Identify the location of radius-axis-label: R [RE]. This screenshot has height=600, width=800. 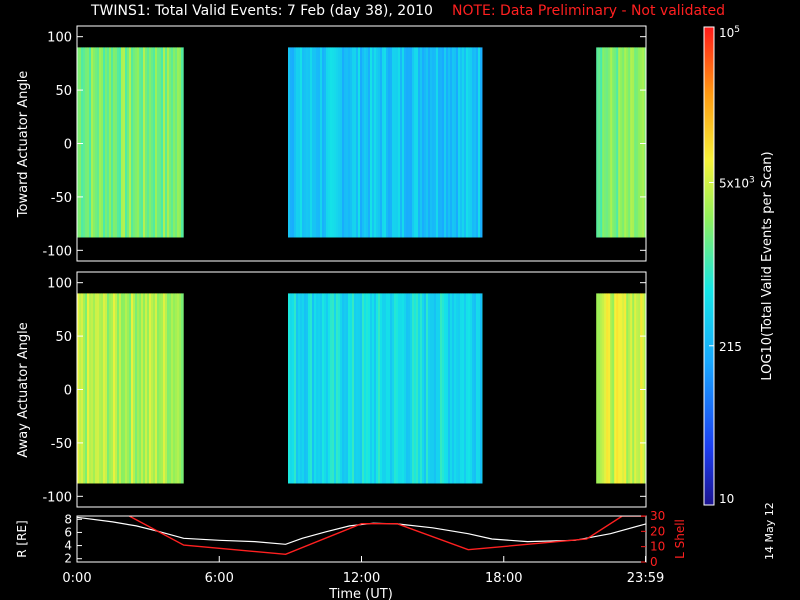
(22, 538).